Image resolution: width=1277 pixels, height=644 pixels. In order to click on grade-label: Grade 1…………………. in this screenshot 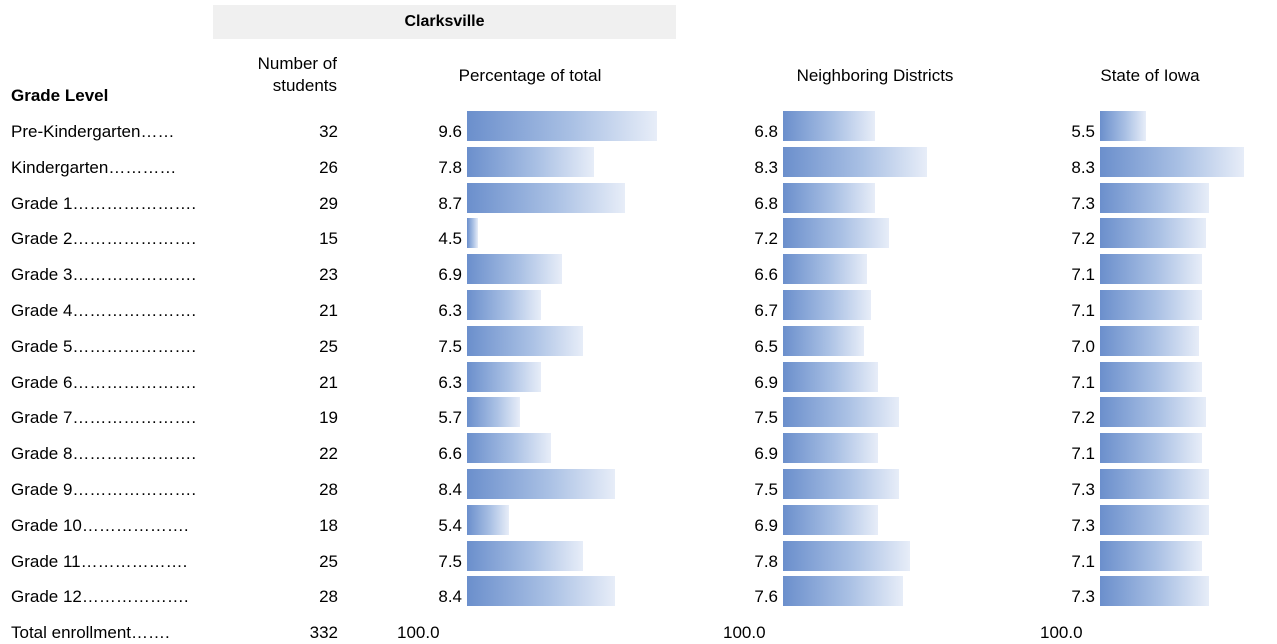, I will do `click(104, 203)`.